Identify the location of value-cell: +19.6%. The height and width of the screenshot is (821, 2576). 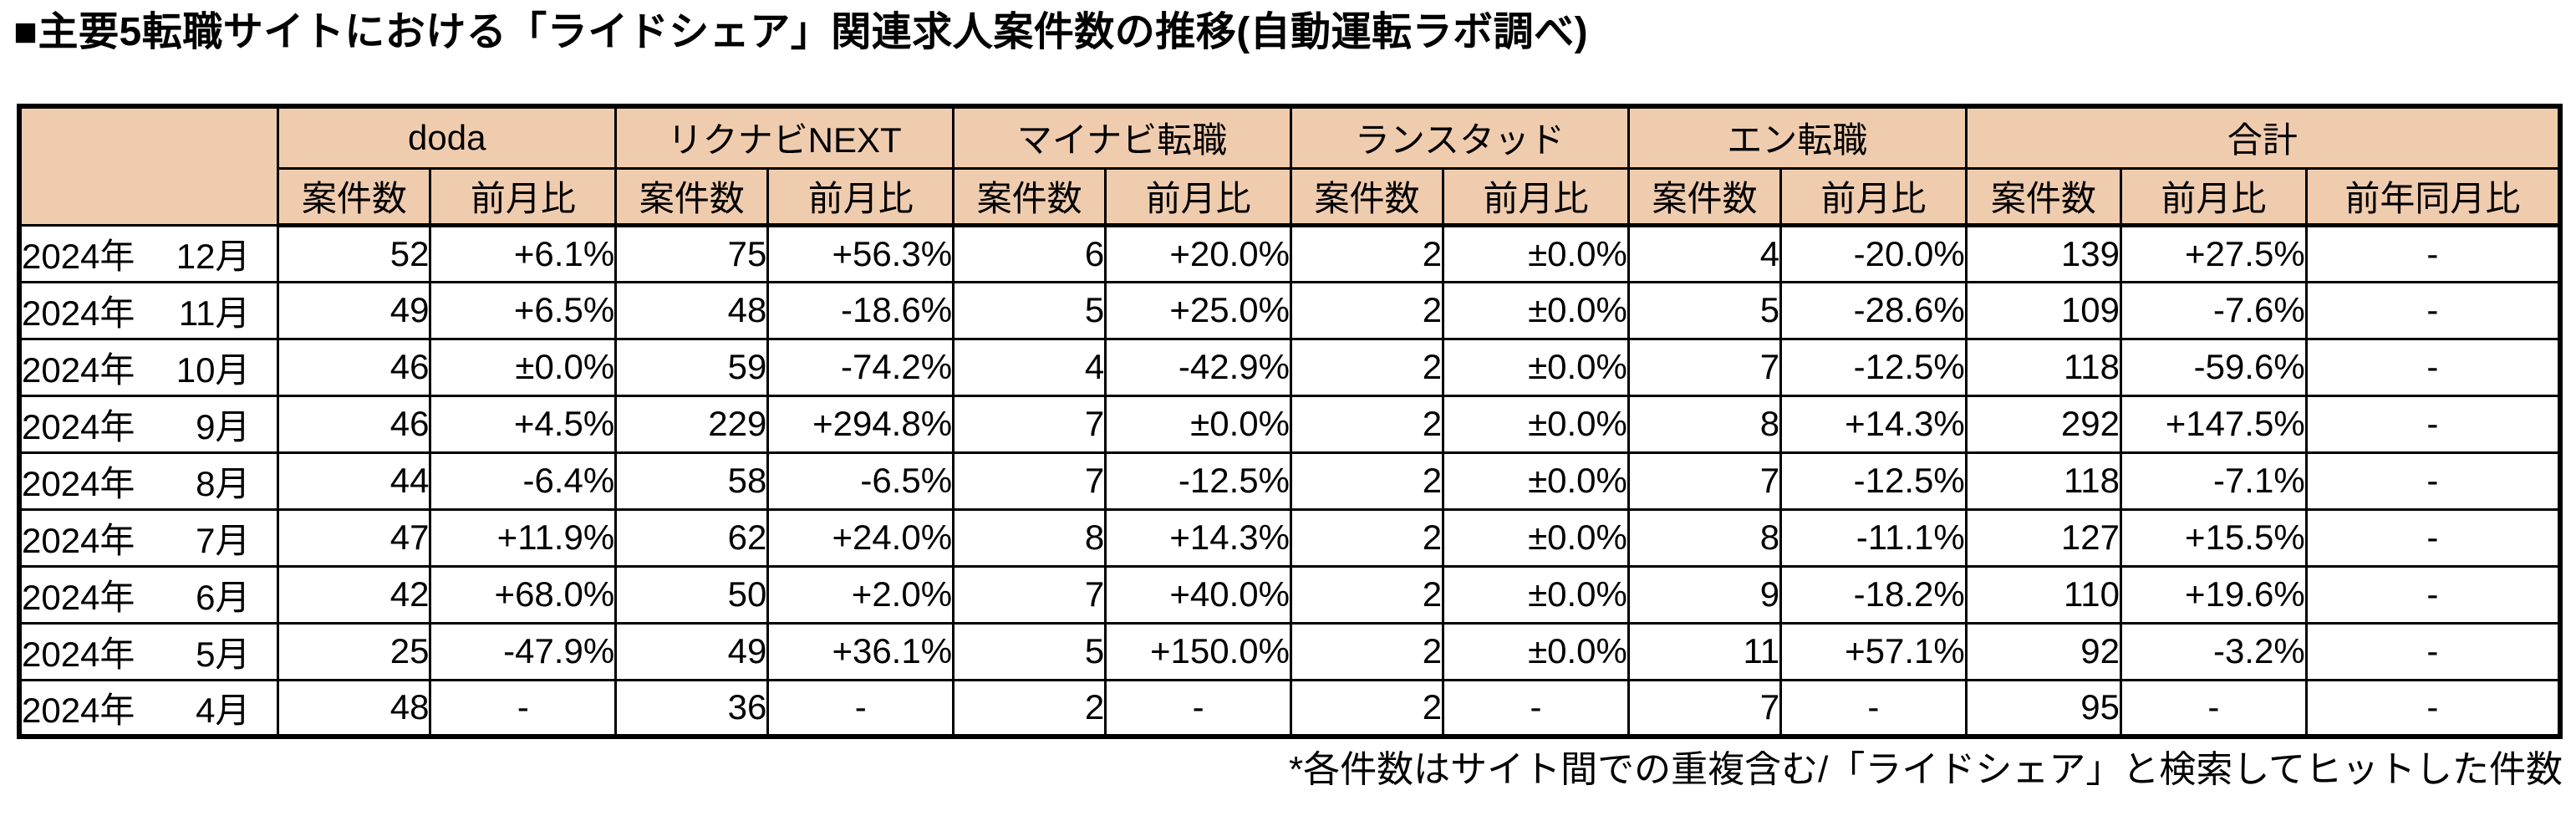
(2213, 594).